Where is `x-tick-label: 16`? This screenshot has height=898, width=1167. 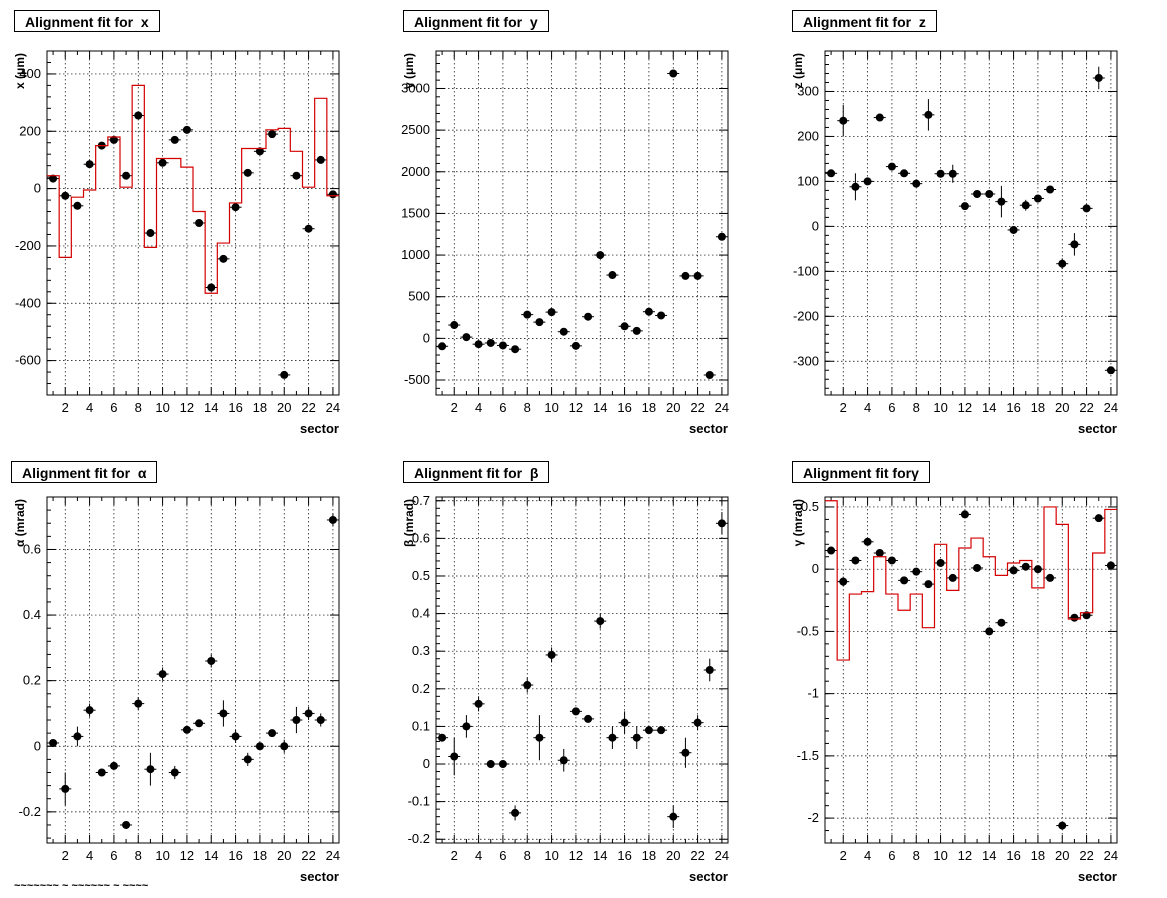 x-tick-label: 16 is located at coordinates (235, 855).